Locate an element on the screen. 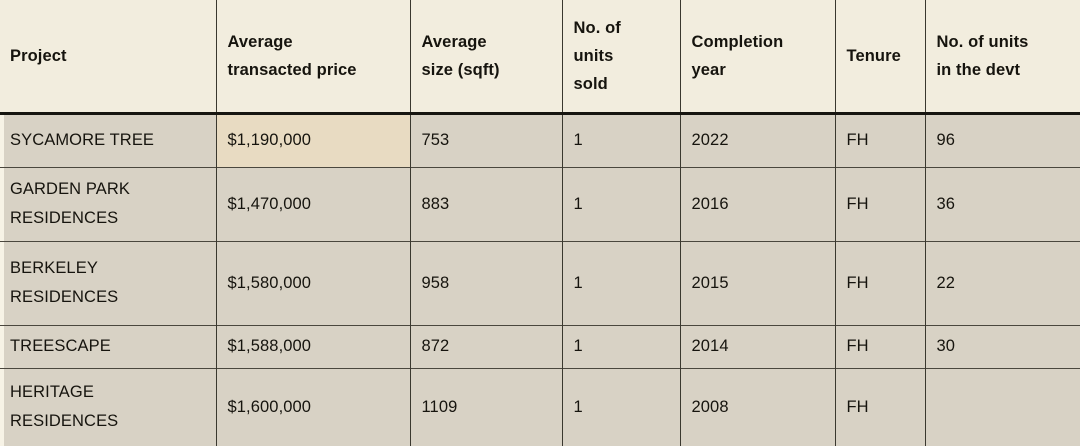 This screenshot has width=1080, height=446. cell-avg-size: 958 is located at coordinates (485, 282).